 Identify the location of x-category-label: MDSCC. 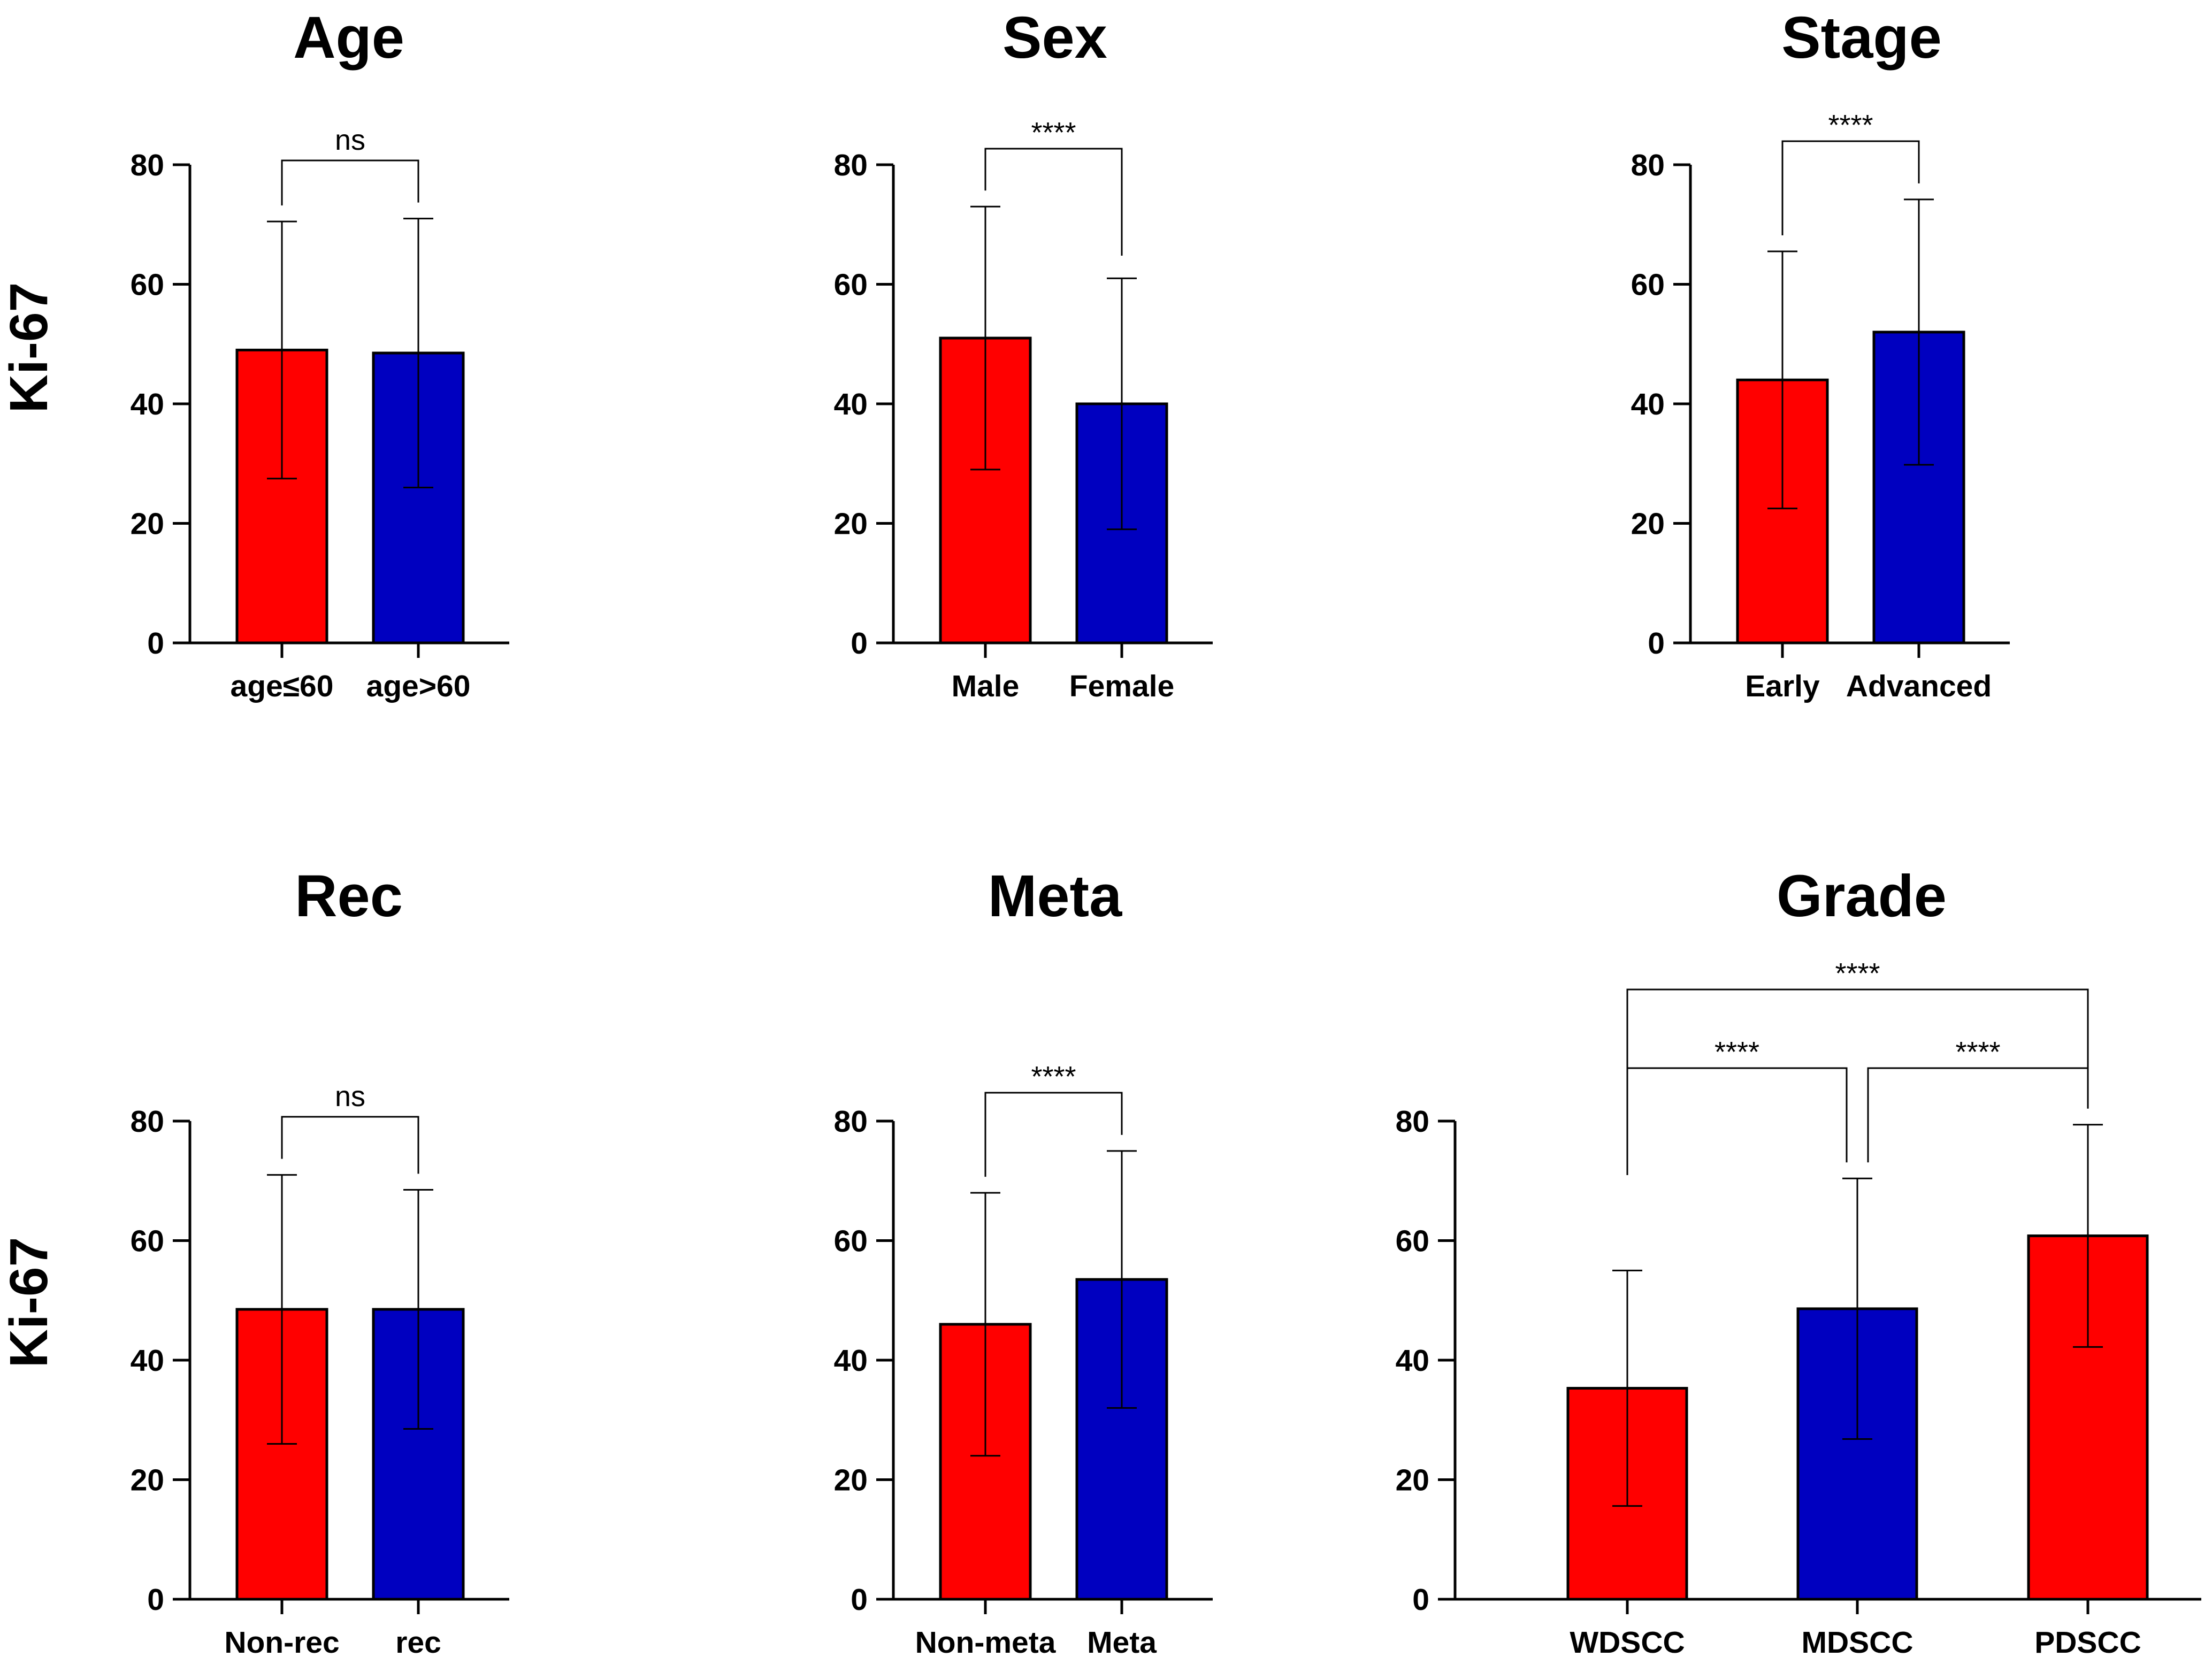
(1858, 1641).